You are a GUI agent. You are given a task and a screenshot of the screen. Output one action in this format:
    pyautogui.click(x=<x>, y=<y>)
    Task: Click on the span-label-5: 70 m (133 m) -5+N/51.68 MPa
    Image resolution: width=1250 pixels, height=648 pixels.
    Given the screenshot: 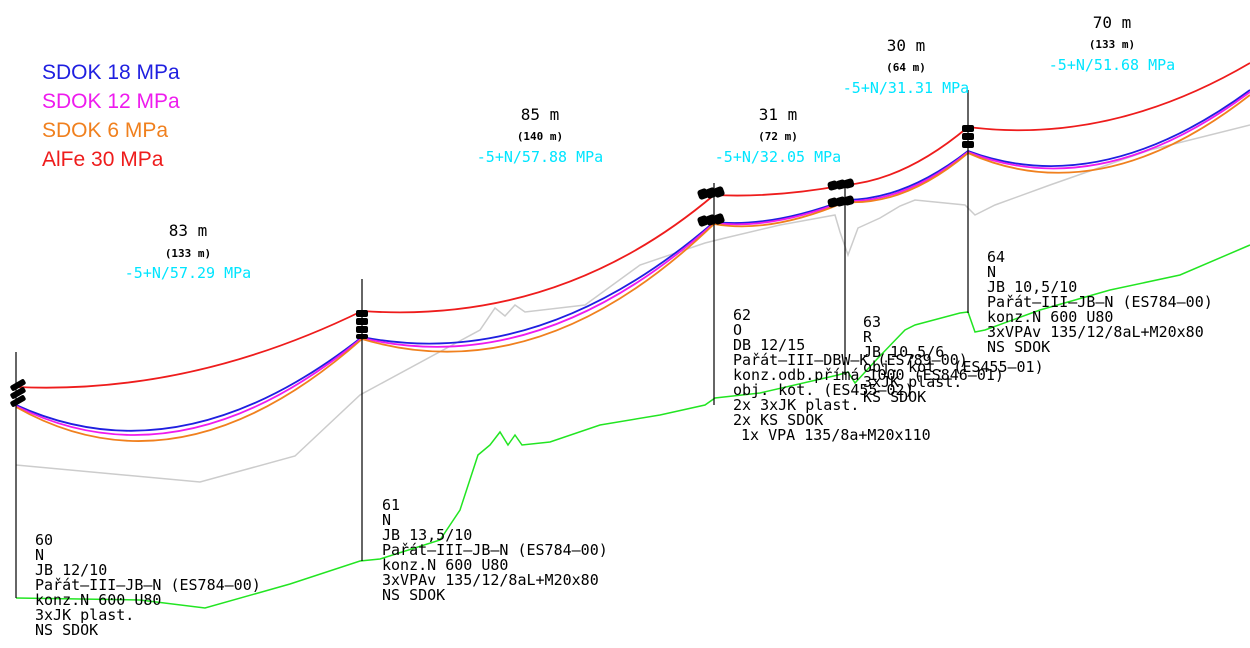 What is the action you would take?
    pyautogui.click(x=1112, y=43)
    